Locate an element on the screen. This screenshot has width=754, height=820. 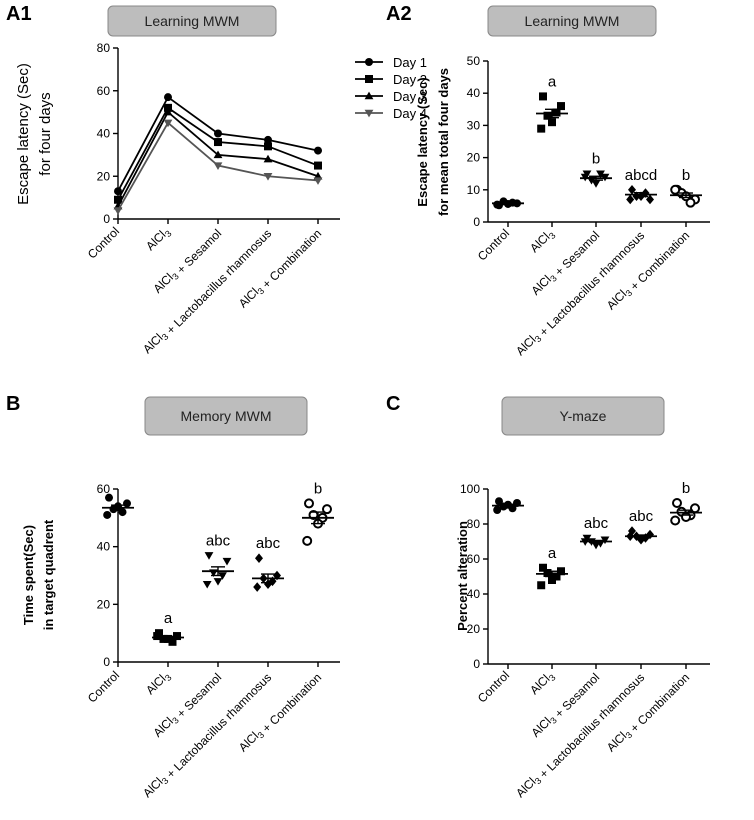
y-tick-label: 80 is located at coordinates (104, 48).